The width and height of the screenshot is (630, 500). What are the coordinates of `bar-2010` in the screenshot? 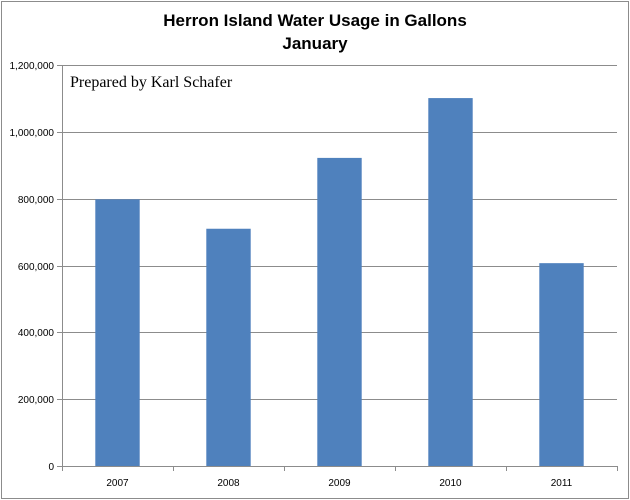 It's located at (450, 282).